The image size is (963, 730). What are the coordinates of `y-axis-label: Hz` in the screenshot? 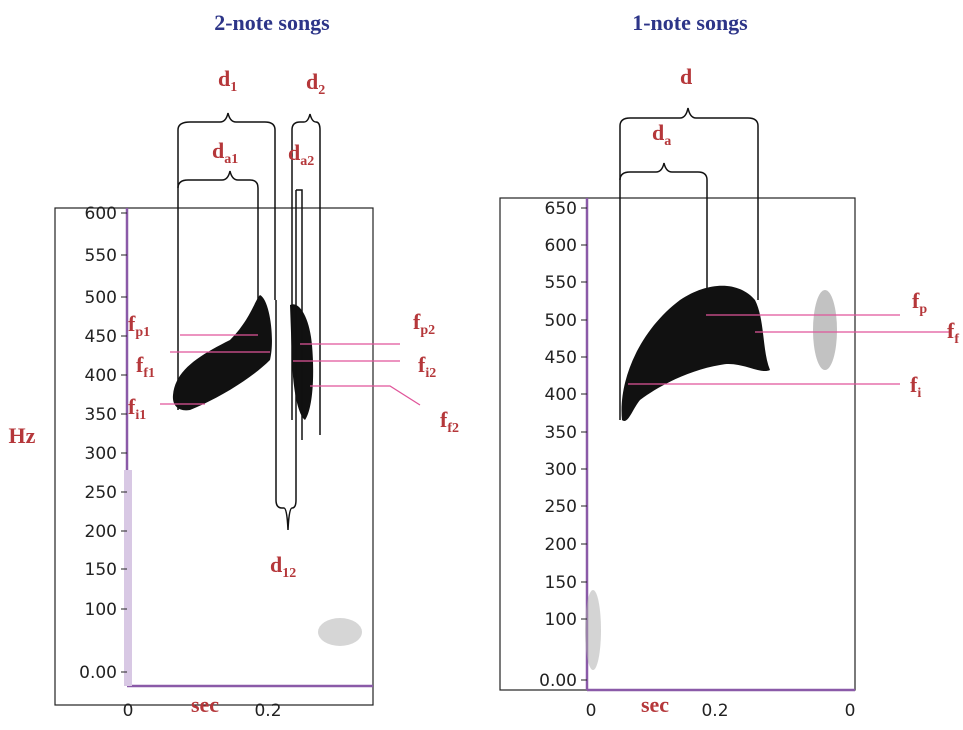 It's located at (22, 435).